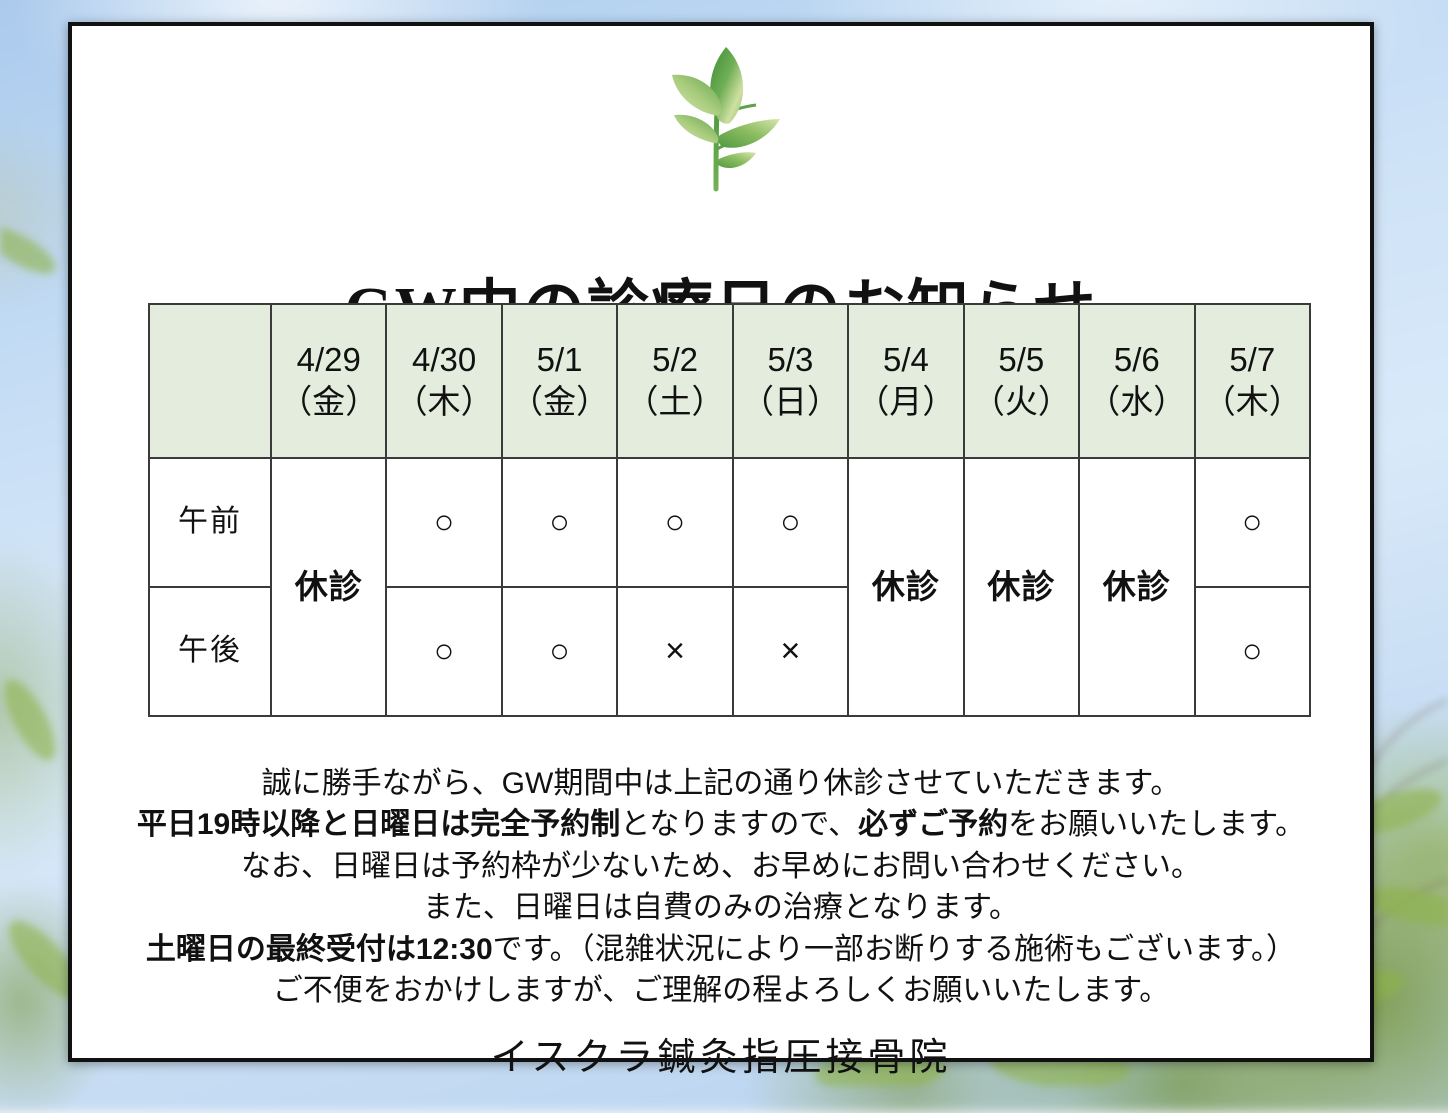 This screenshot has width=1448, height=1113. Describe the element at coordinates (790, 651) in the screenshot. I see `cell-0503-pm: ×` at that location.